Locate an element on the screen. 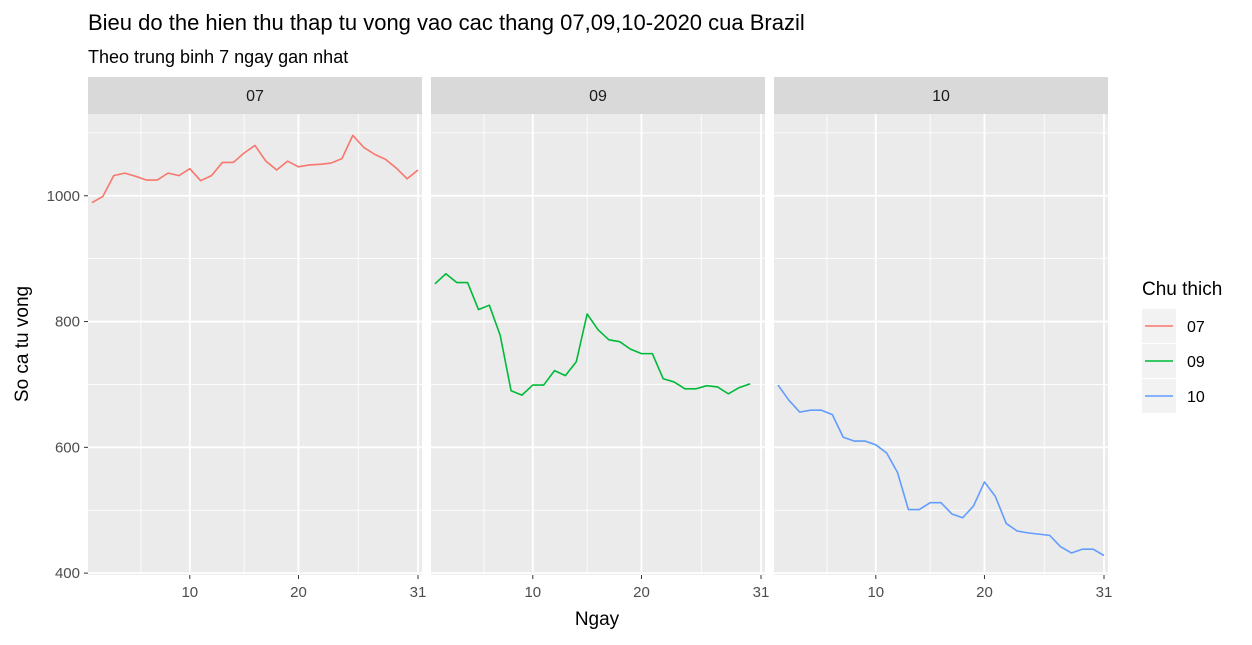  y-tick-label: 600 is located at coordinates (67, 447).